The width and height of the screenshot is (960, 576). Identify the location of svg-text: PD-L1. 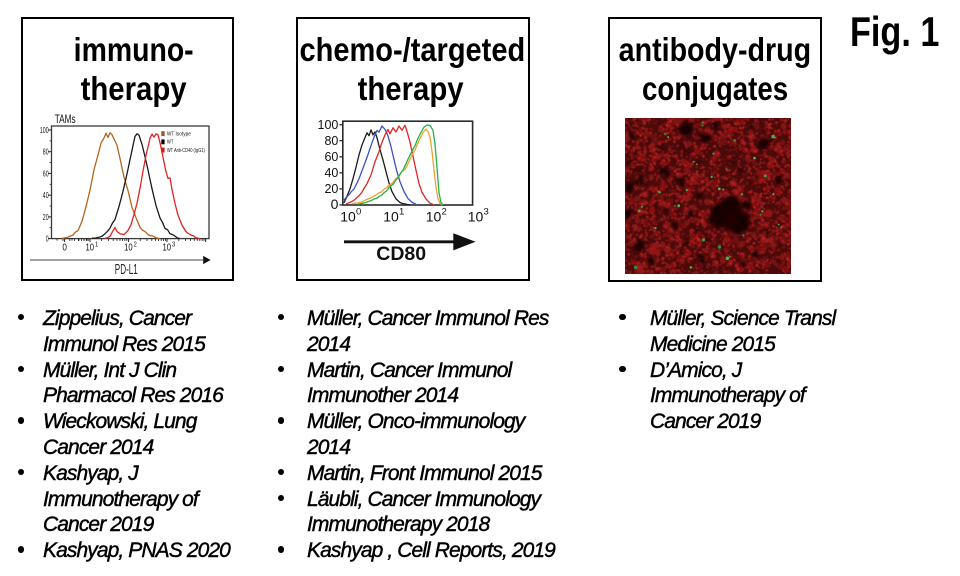
(126, 270).